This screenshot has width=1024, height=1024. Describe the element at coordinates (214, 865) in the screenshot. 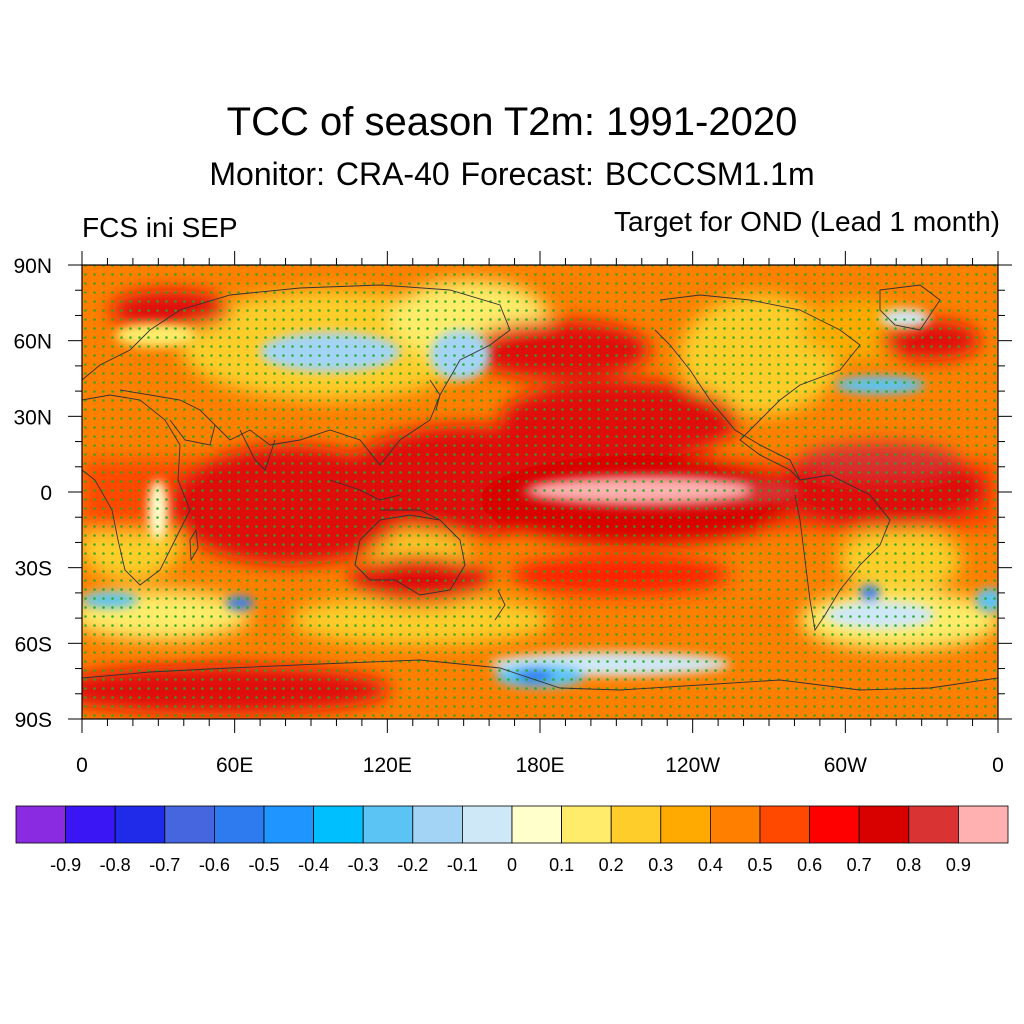

I see `colorbar-label-3: -0.6` at that location.